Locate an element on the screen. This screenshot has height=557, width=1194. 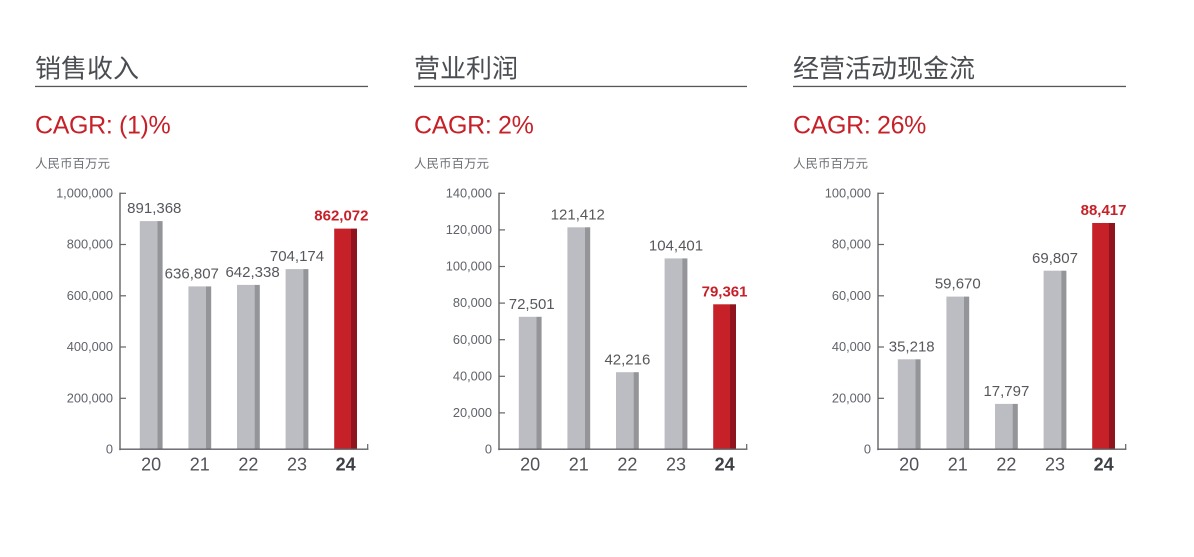
svg-text: 891,368 is located at coordinates (154, 208).